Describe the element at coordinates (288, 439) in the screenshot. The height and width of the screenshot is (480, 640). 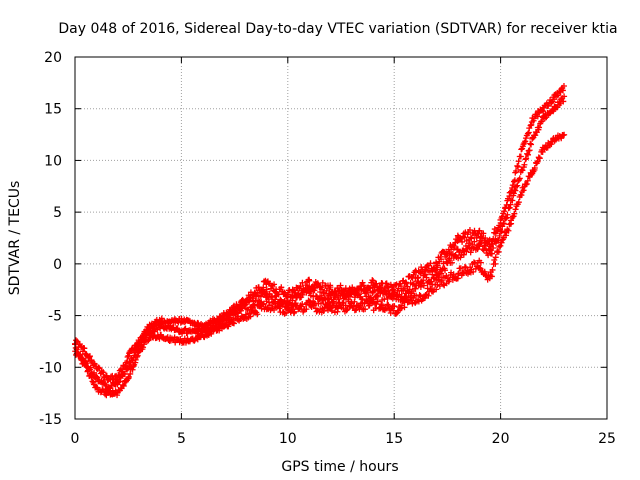
I see `x-tick-label: 10` at that location.